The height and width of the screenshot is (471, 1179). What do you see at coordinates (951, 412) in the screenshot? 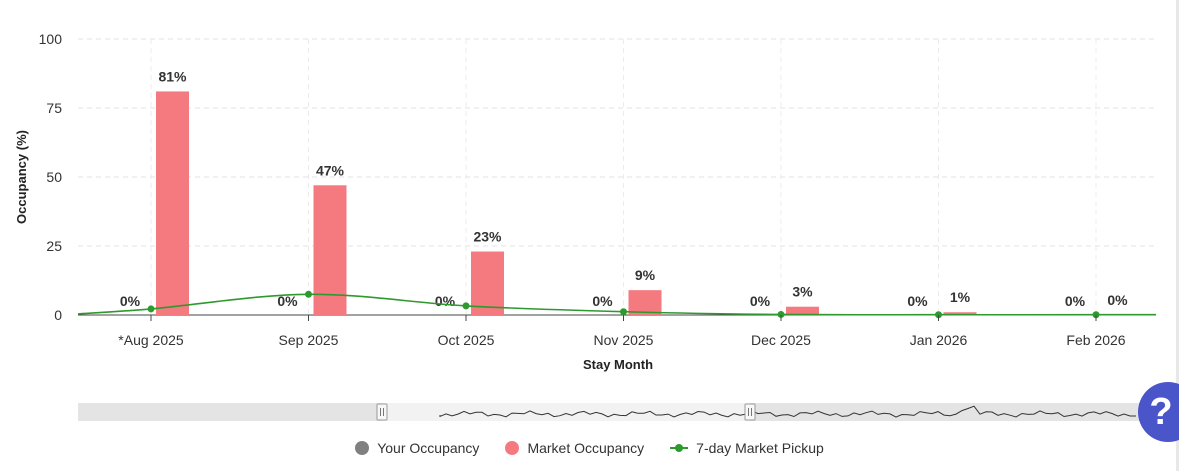
I see `navigator-mask-right` at bounding box center [951, 412].